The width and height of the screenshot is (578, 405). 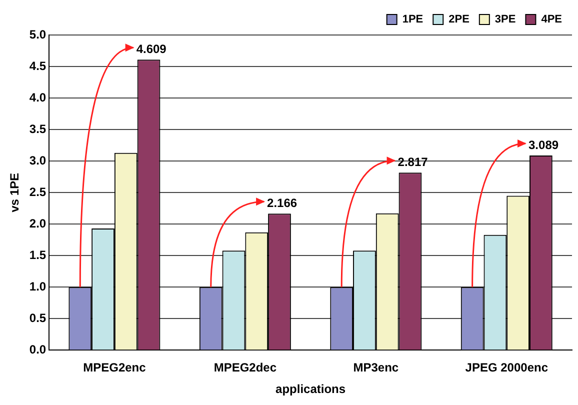 What do you see at coordinates (37, 97) in the screenshot?
I see `y-tick-label: 4.0` at bounding box center [37, 97].